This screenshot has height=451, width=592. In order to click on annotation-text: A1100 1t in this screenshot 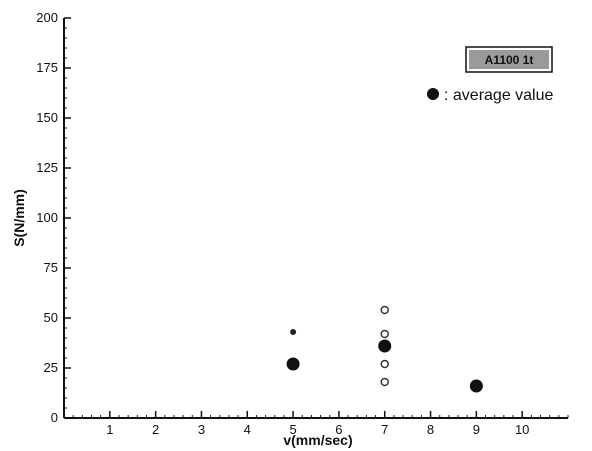, I will do `click(509, 60)`.